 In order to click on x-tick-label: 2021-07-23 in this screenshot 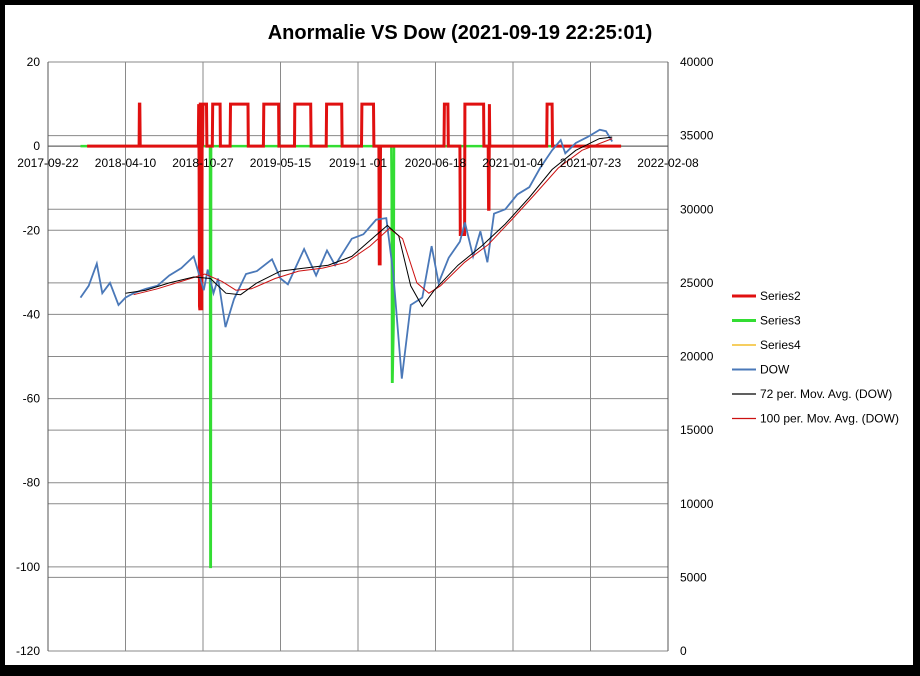, I will do `click(591, 163)`.